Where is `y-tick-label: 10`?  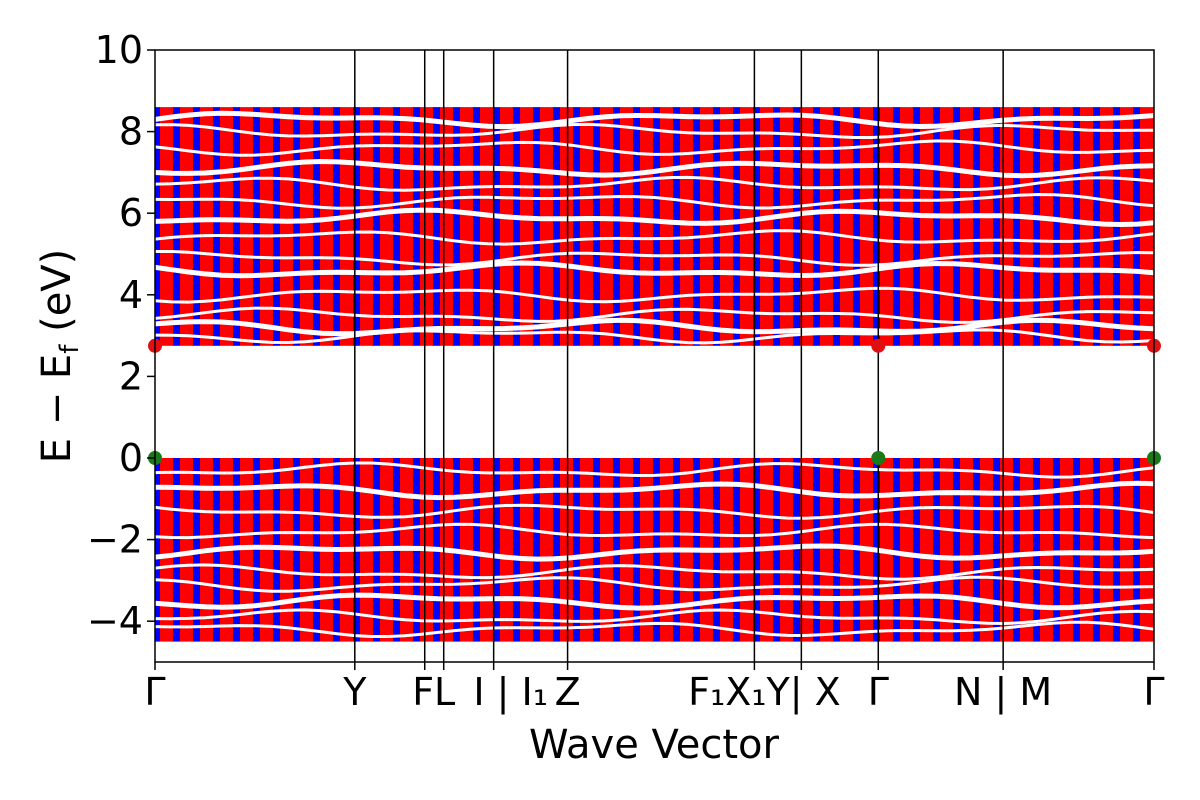 y-tick-label: 10 is located at coordinates (119, 50).